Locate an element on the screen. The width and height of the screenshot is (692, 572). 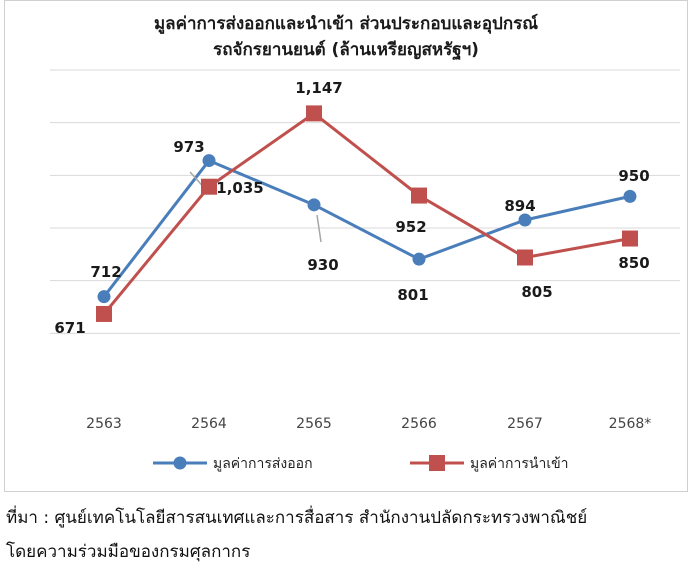
x-tick-label: 2565 is located at coordinates (314, 424).